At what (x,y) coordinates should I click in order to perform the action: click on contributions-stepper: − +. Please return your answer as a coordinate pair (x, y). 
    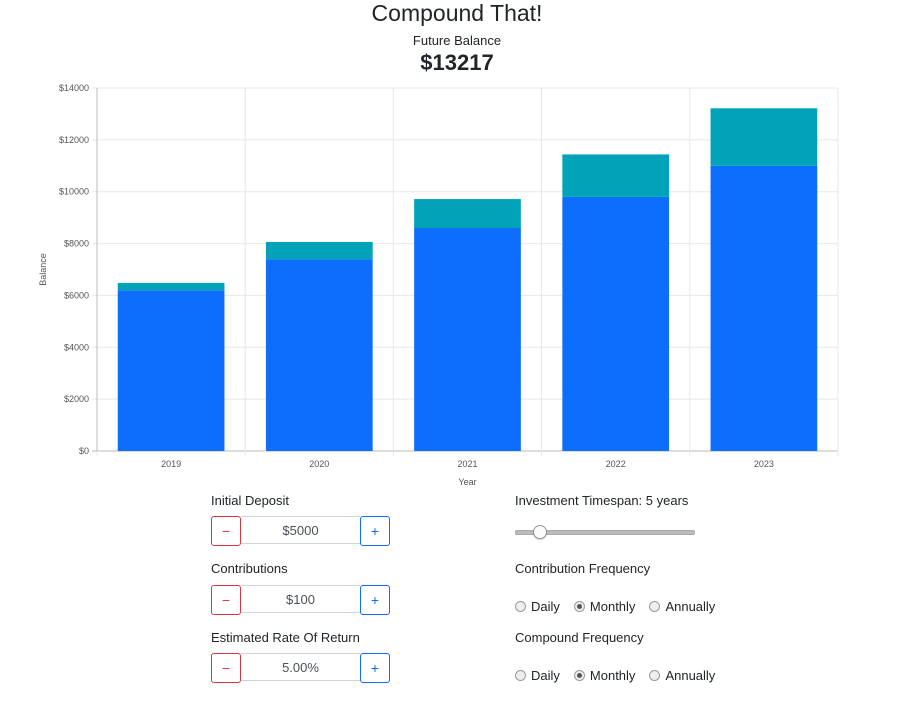
    Looking at the image, I should click on (300, 600).